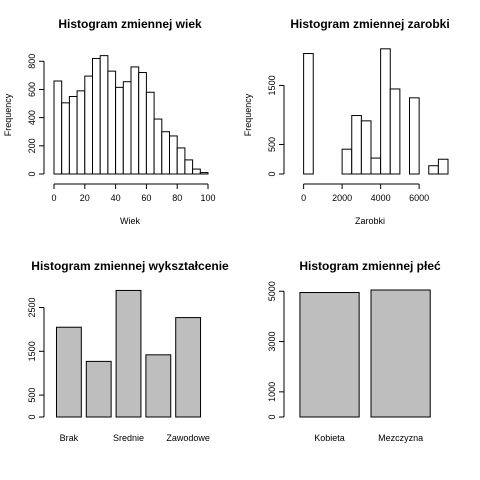 The width and height of the screenshot is (480, 480). I want to click on y-tick-label-zarobki: 1500, so click(272, 85).